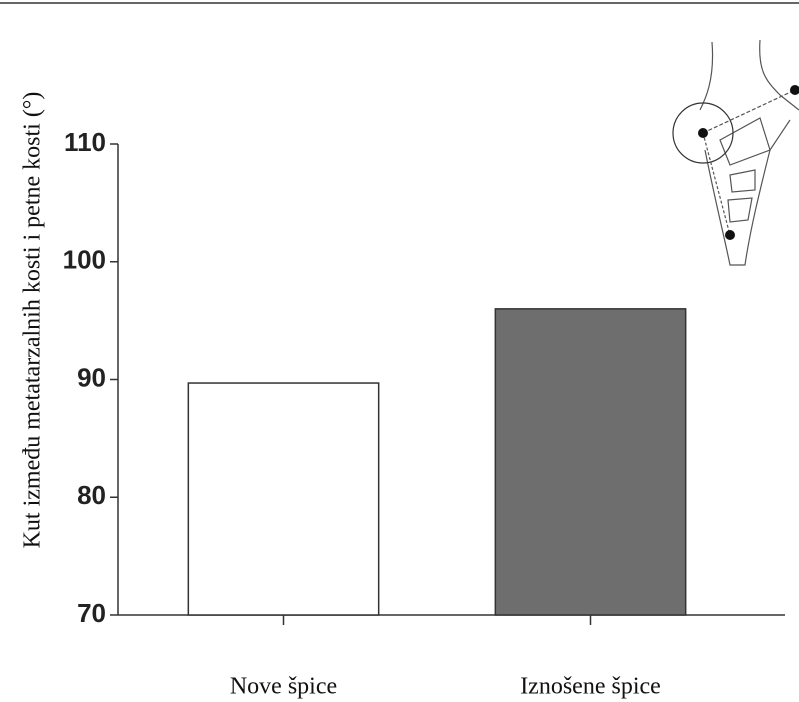 Image resolution: width=799 pixels, height=702 pixels. Describe the element at coordinates (85, 142) in the screenshot. I see `y-tick-label: 110` at that location.